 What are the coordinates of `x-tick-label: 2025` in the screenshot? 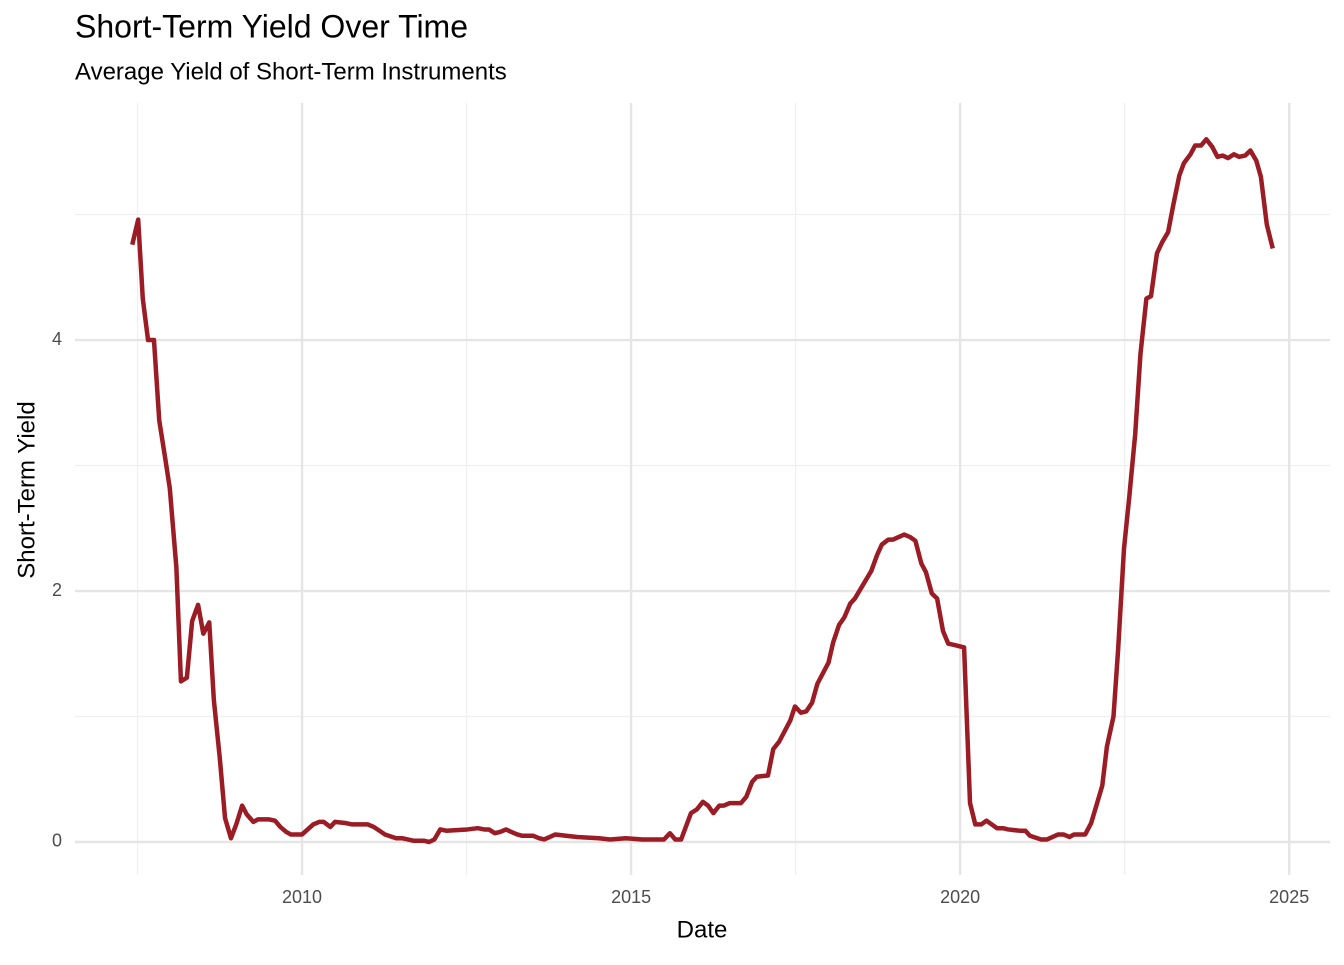 It's located at (1289, 897).